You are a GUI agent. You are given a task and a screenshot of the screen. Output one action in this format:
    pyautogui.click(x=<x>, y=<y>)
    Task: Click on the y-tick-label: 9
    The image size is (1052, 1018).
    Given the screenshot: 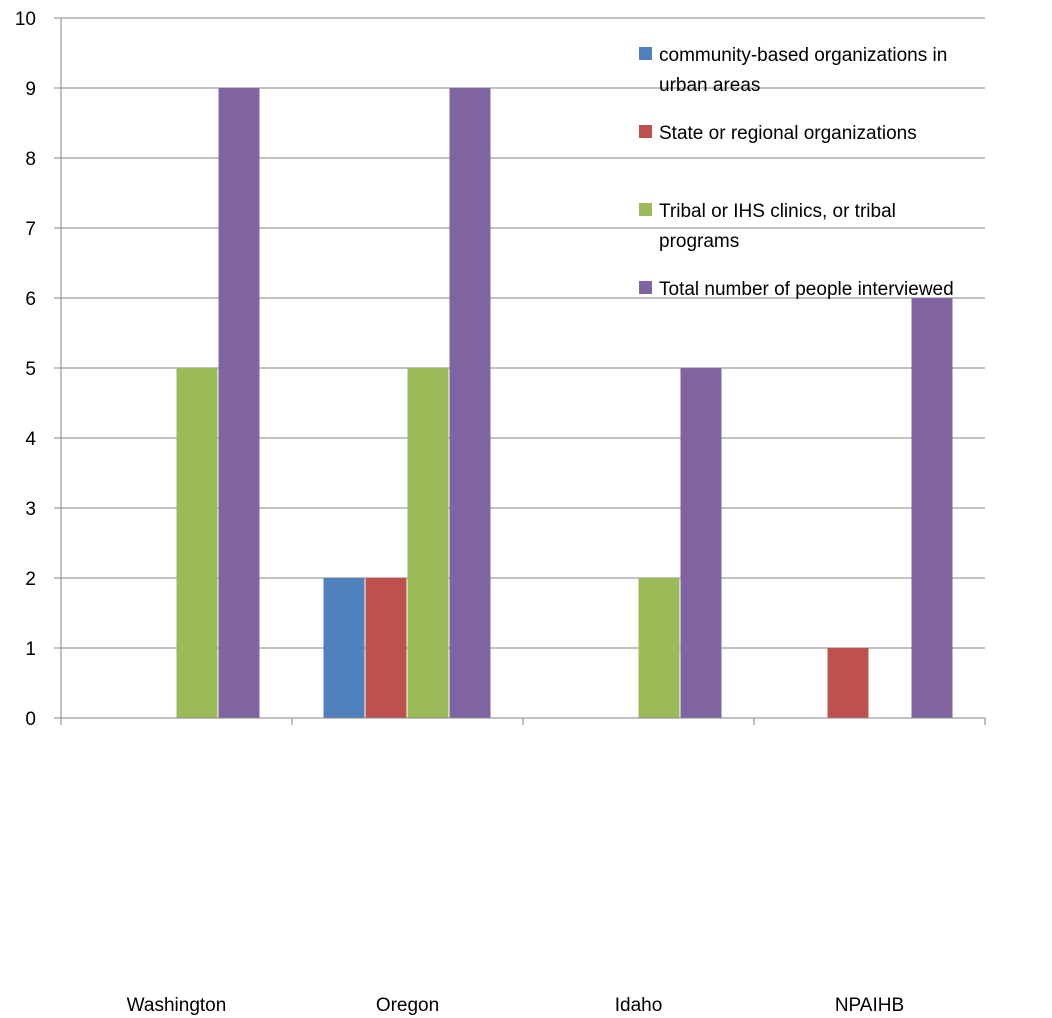 What is the action you would take?
    pyautogui.click(x=30, y=89)
    